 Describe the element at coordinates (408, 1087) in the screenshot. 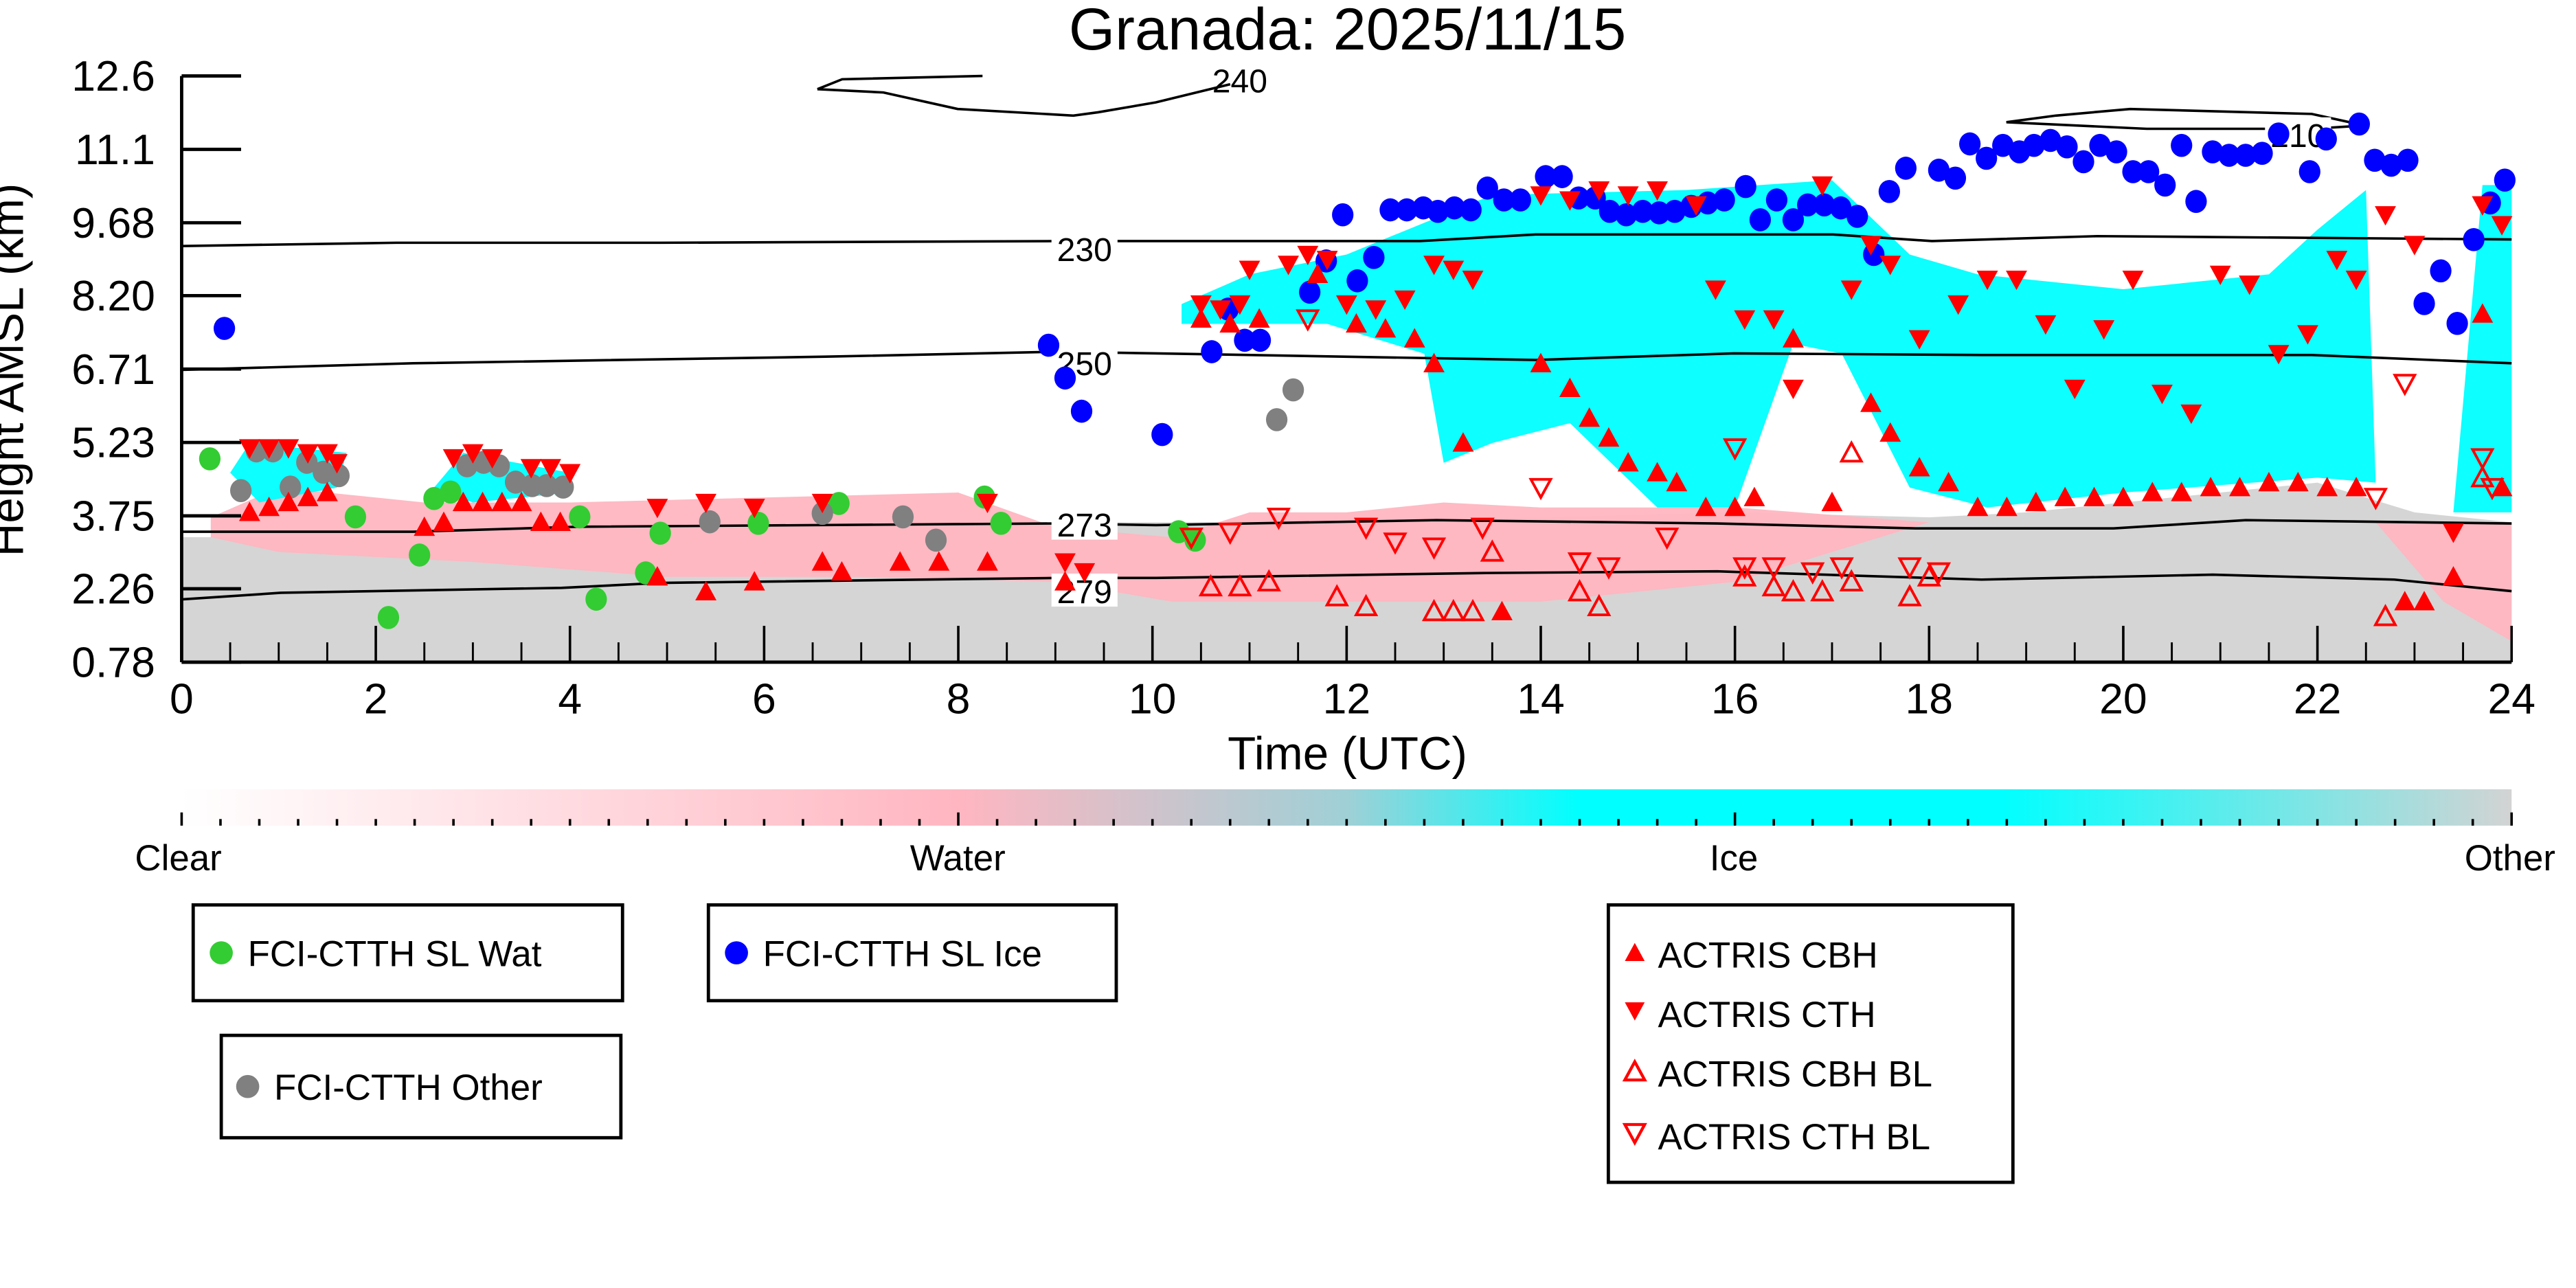

I see `legend-label: FCI-CTTH Other` at that location.